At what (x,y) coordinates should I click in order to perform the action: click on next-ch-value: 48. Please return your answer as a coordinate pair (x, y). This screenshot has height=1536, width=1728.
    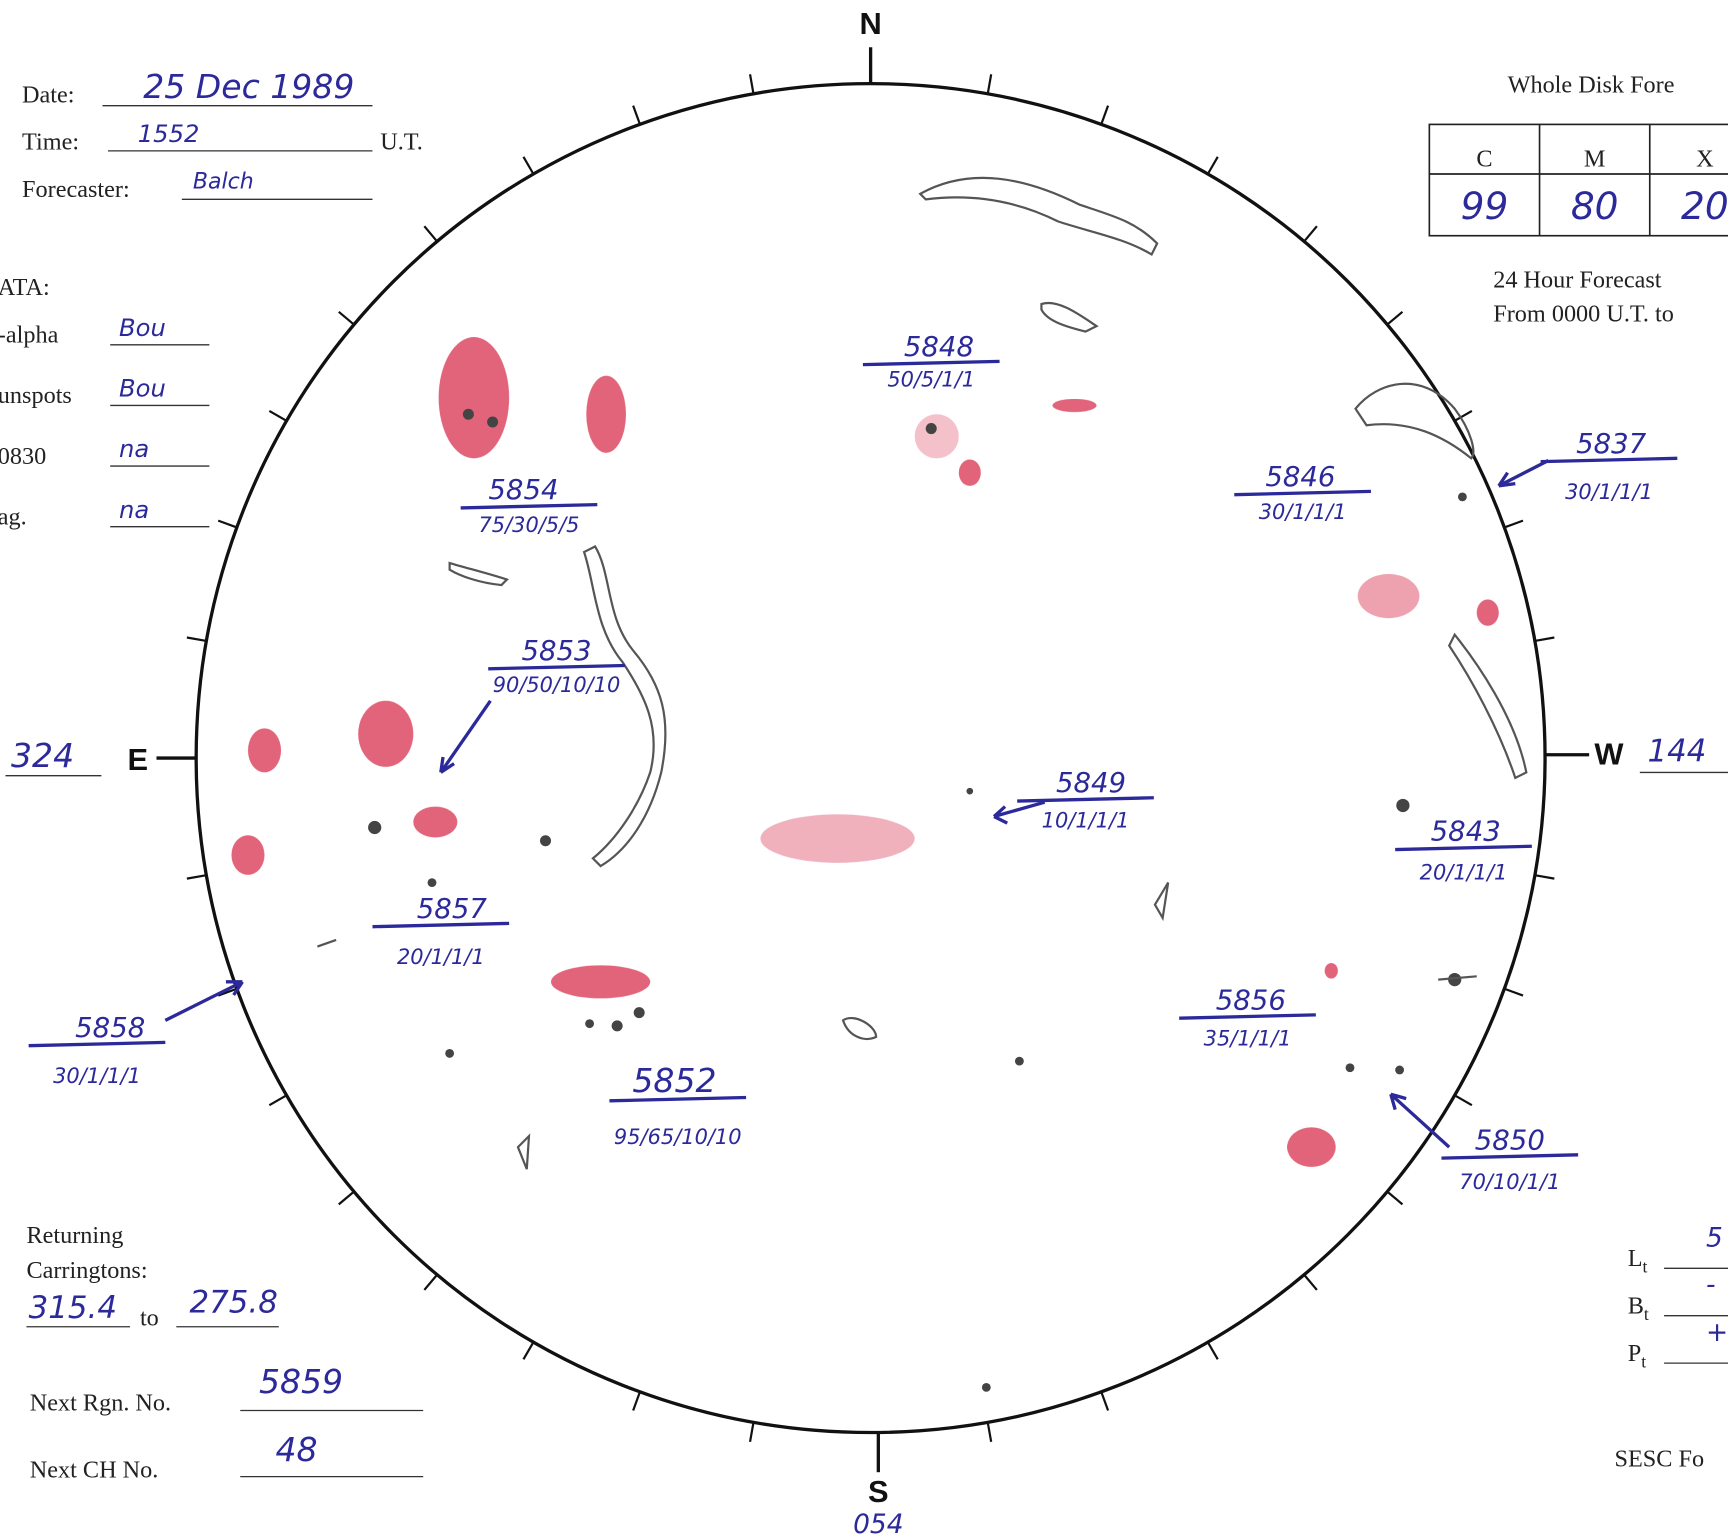
    Looking at the image, I should click on (297, 1449).